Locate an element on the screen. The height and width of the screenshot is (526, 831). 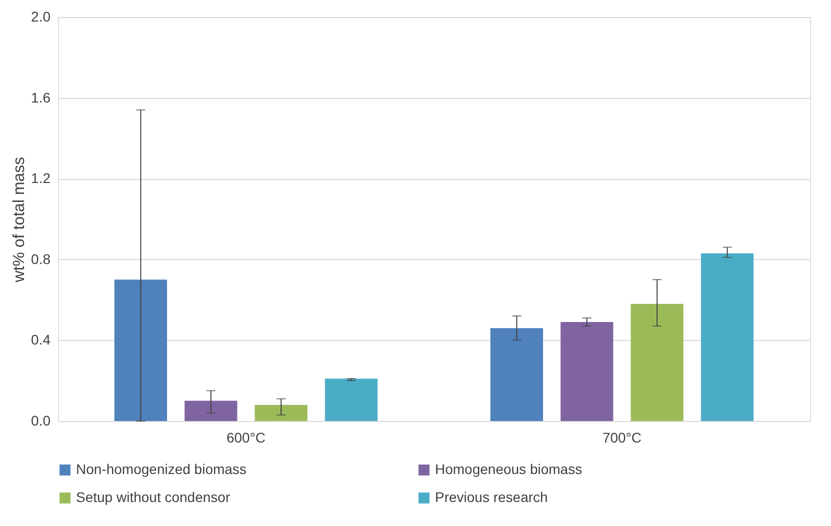
y-tick-label: 0.0 is located at coordinates (41, 420).